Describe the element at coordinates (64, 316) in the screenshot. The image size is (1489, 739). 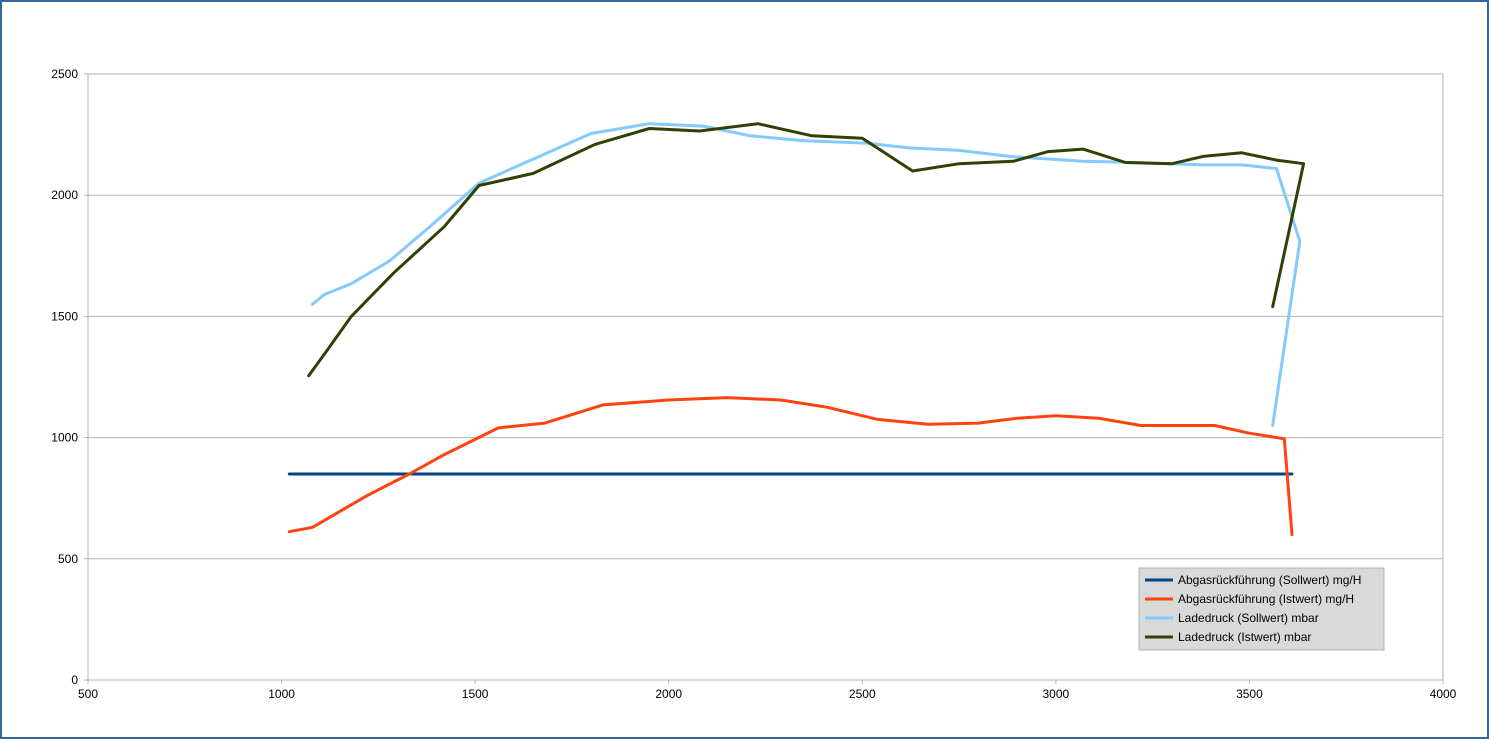
I see `y-tick-label-3: 1500` at that location.